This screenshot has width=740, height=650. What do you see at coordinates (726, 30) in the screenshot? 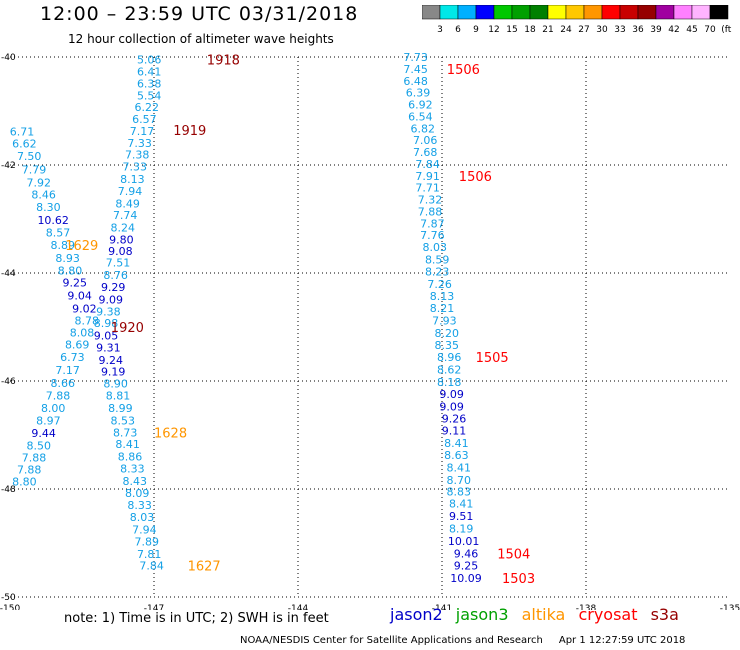
I see `colorbar-label: (ft)` at bounding box center [726, 30].